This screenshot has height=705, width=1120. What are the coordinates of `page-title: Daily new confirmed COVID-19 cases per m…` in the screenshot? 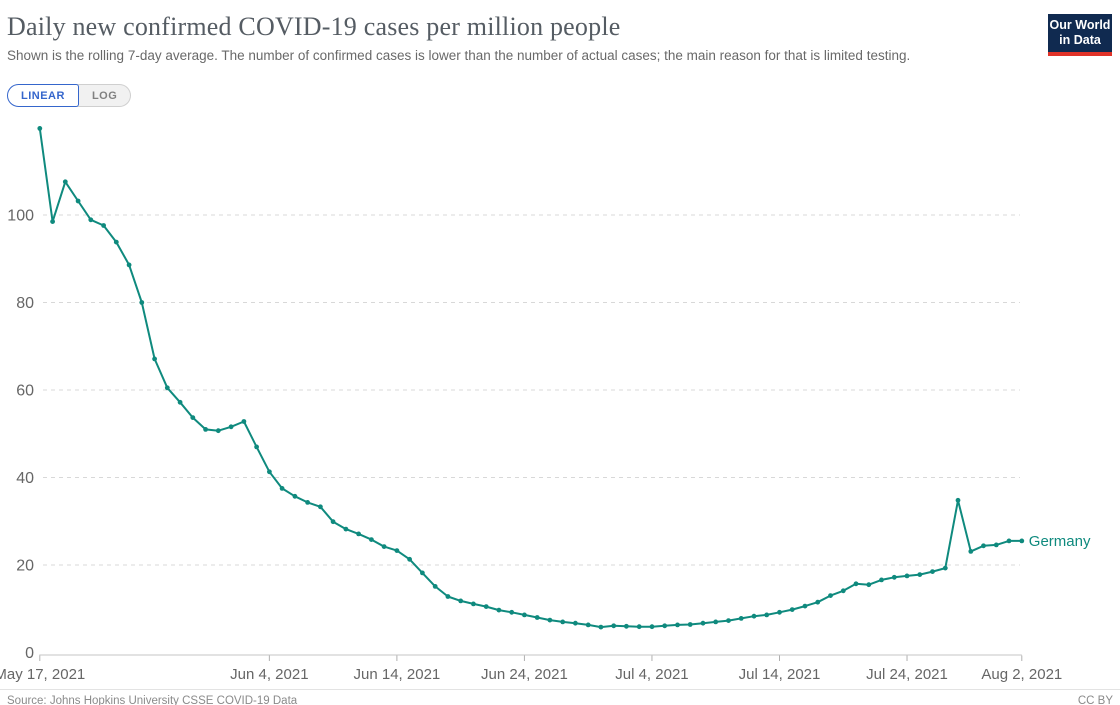 It's located at (314, 26).